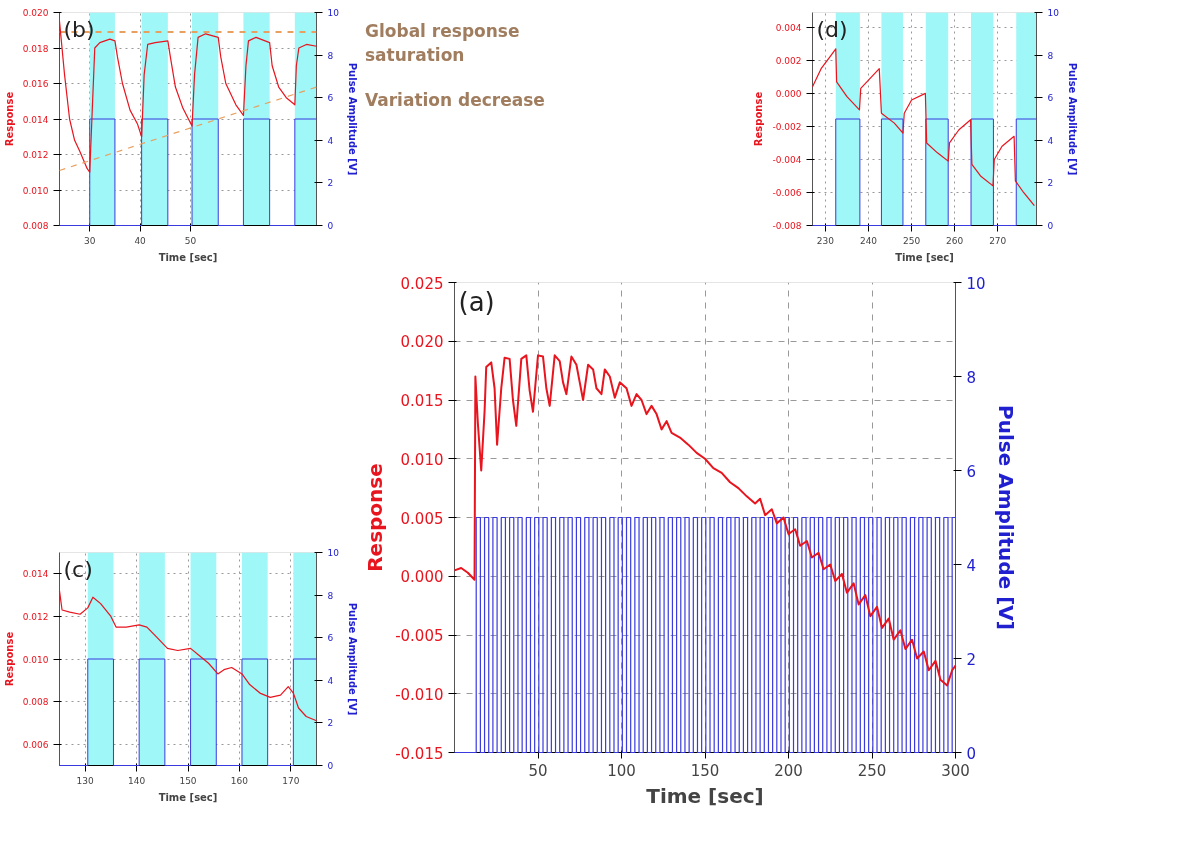 The image size is (1186, 851). What do you see at coordinates (78, 569) in the screenshot?
I see `annotation: (c)` at bounding box center [78, 569].